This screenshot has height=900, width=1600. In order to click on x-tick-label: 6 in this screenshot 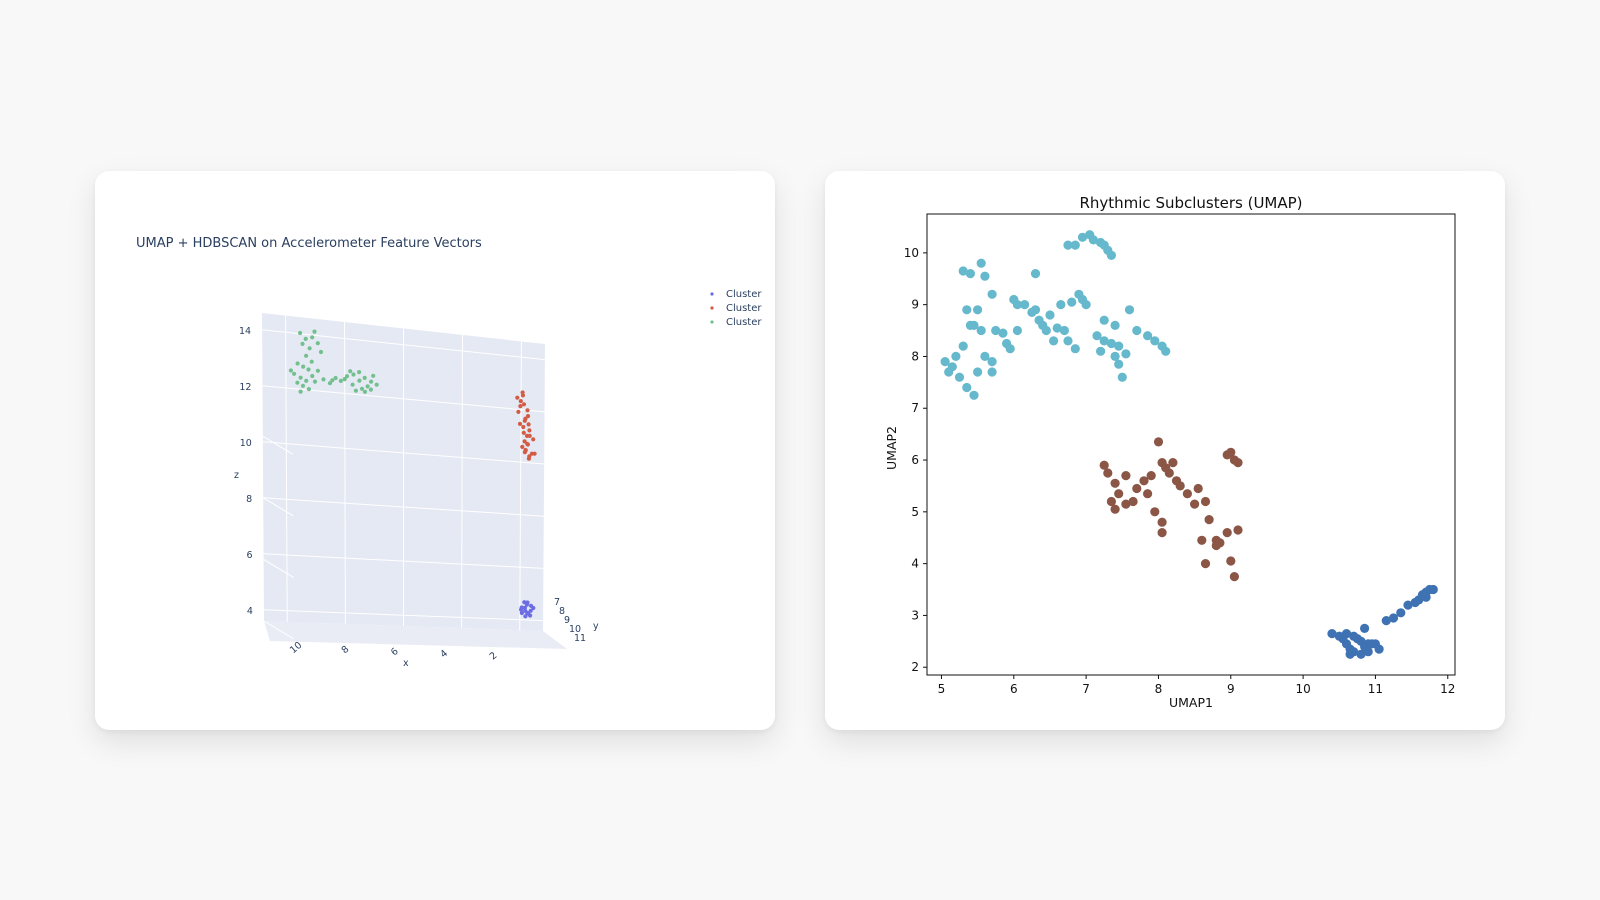, I will do `click(395, 652)`.